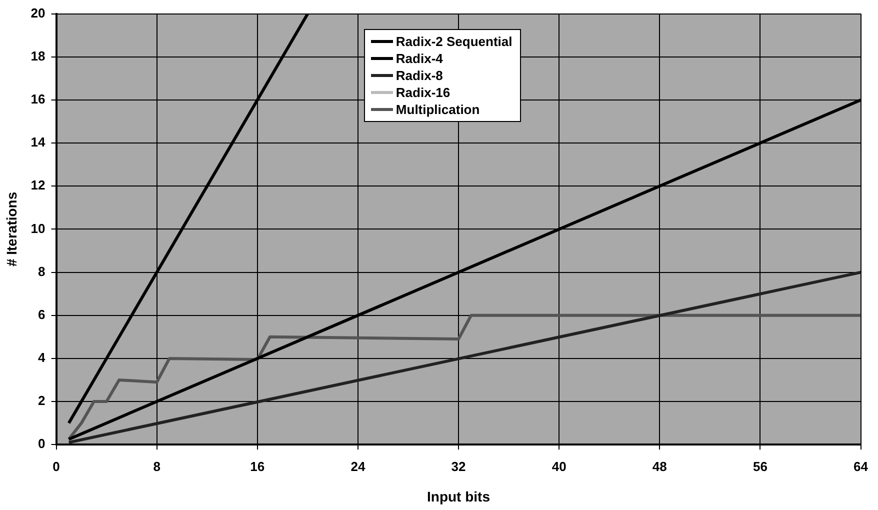  Describe the element at coordinates (42, 358) in the screenshot. I see `y-tick-label: 4` at that location.